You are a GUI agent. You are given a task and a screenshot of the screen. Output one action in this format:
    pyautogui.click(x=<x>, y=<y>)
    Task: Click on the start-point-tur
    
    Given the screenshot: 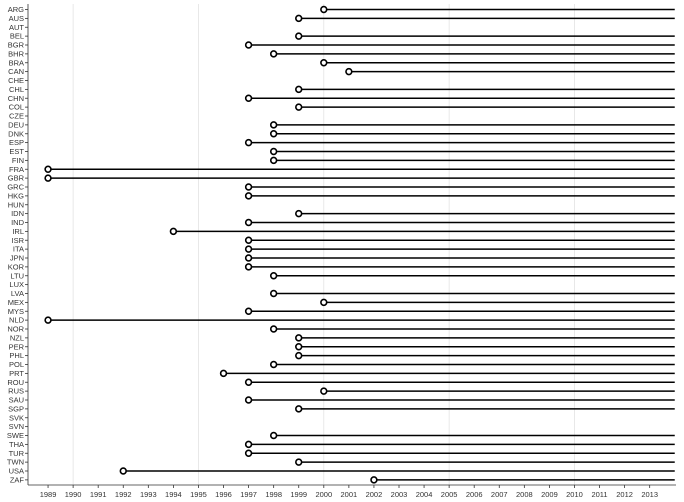 What is the action you would take?
    pyautogui.click(x=248, y=453)
    